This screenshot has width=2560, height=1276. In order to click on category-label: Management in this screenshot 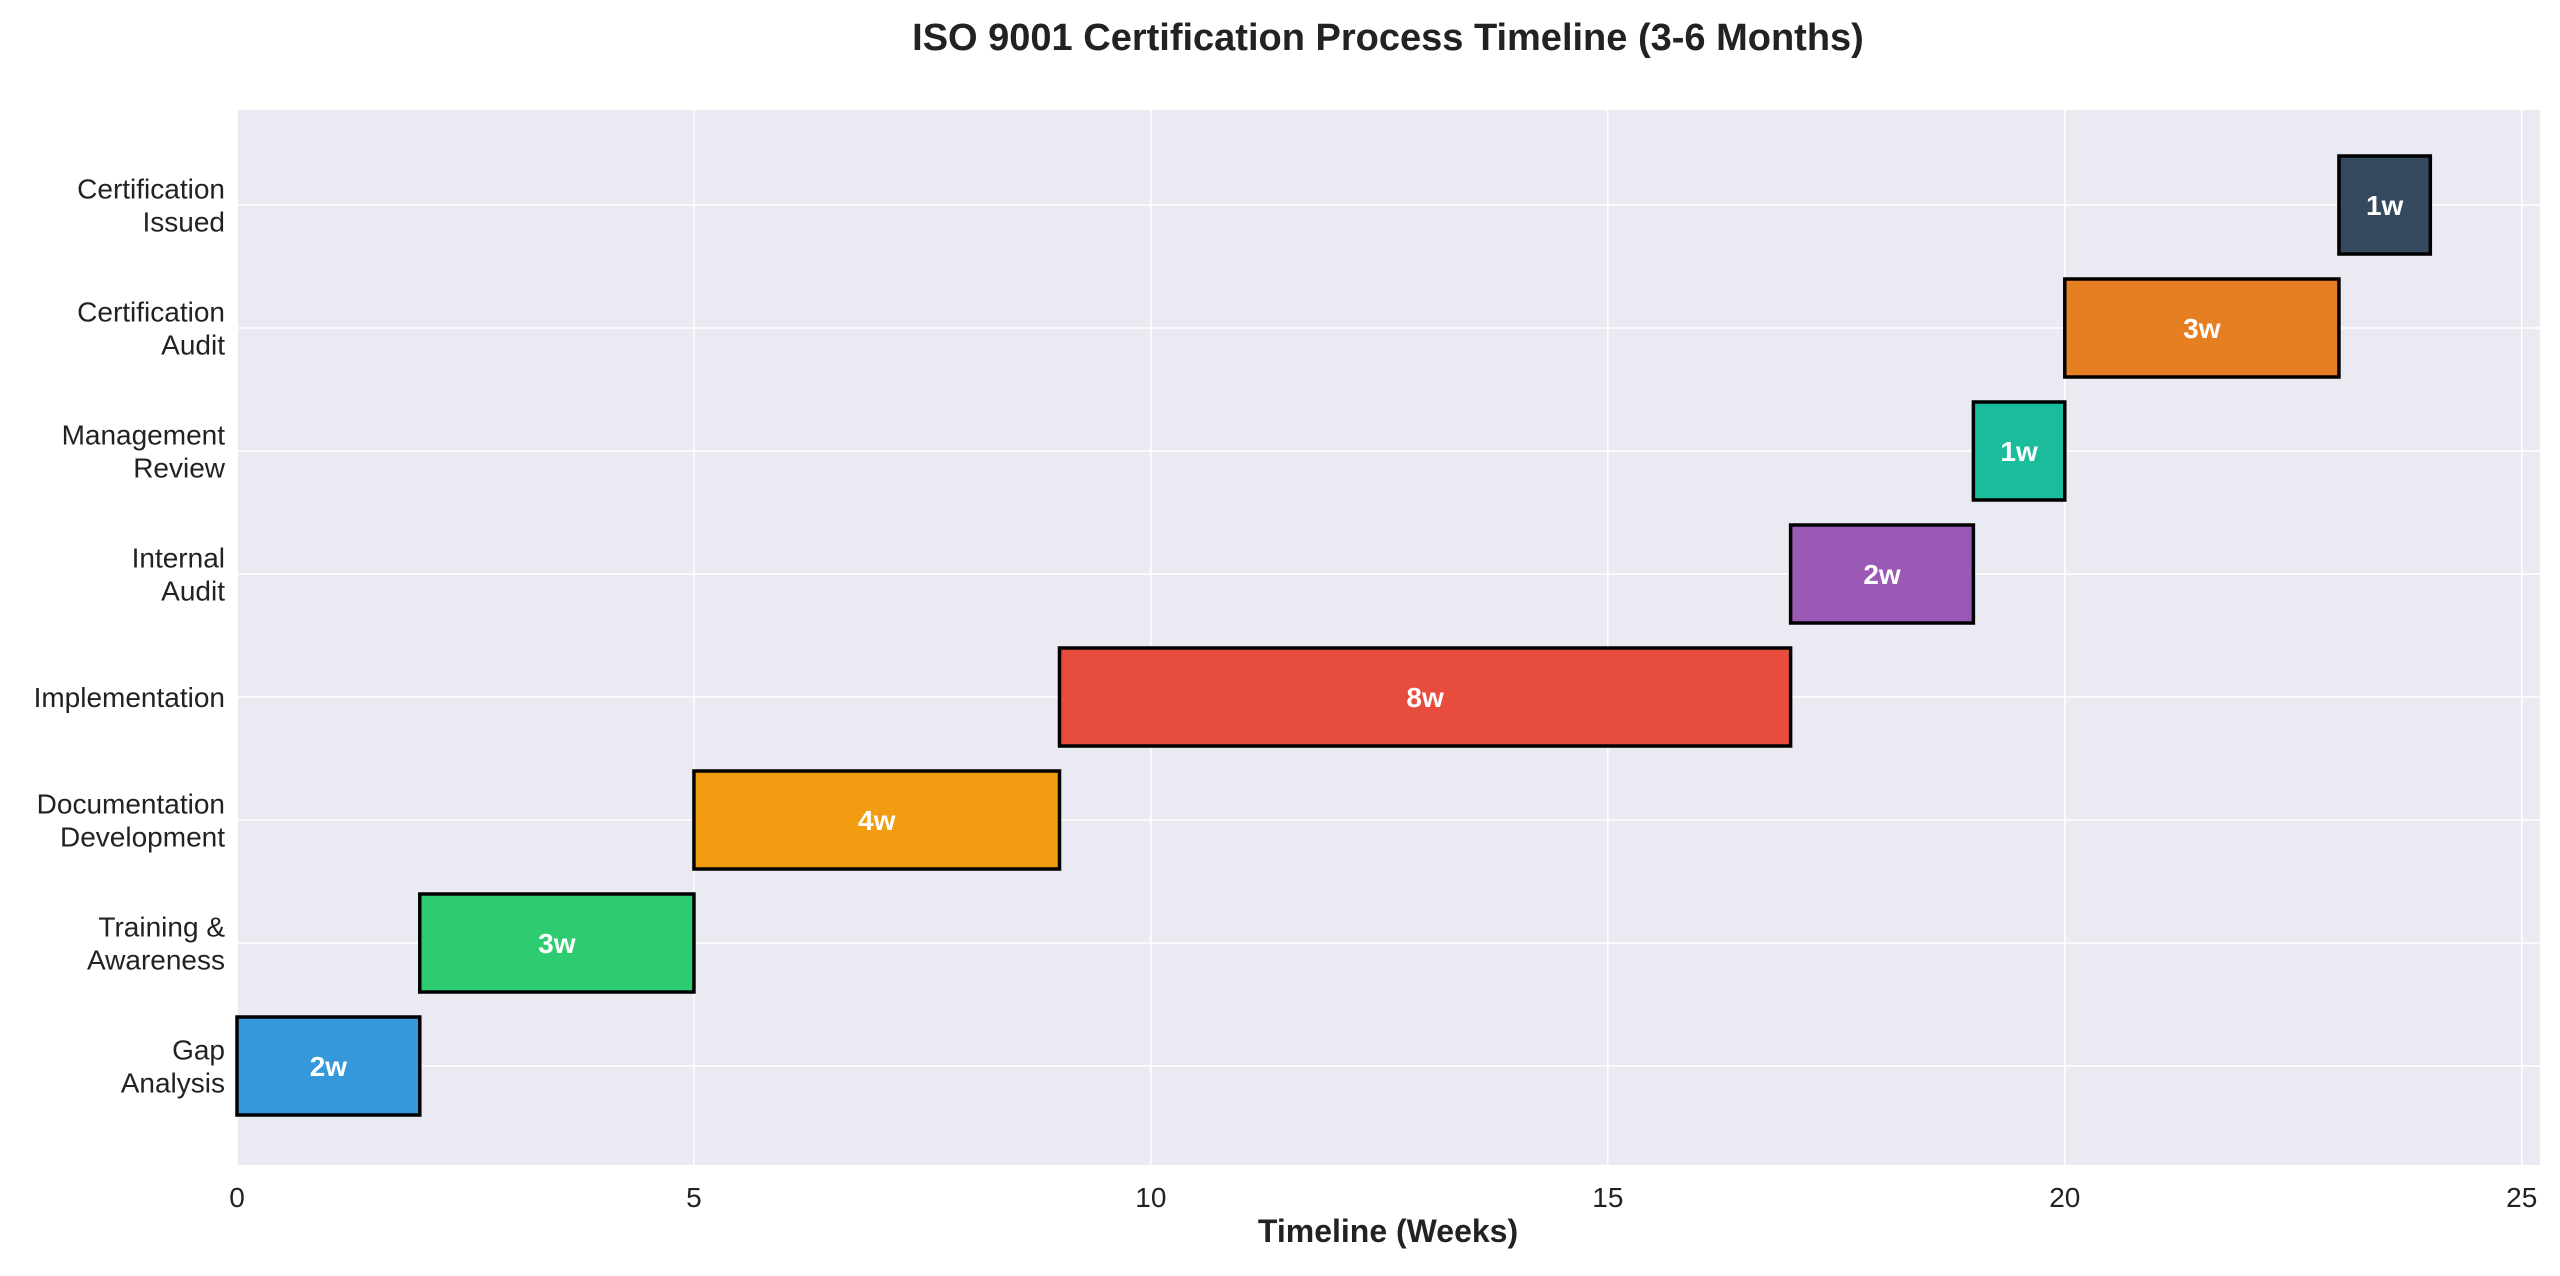, I will do `click(144, 435)`.